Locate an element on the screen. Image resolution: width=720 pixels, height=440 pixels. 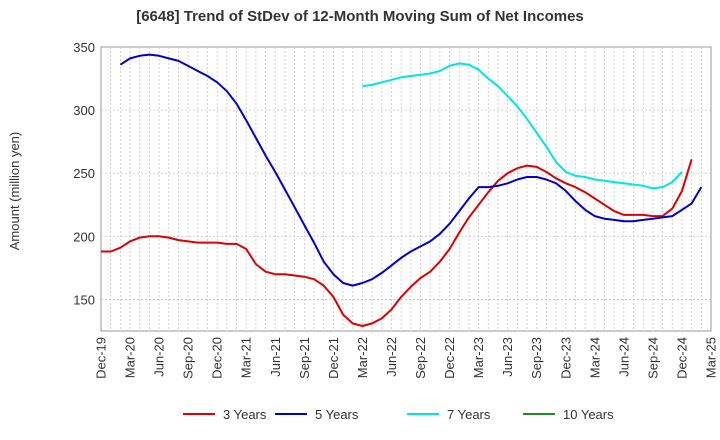
x-tick-label: Mar-23 is located at coordinates (478, 357).